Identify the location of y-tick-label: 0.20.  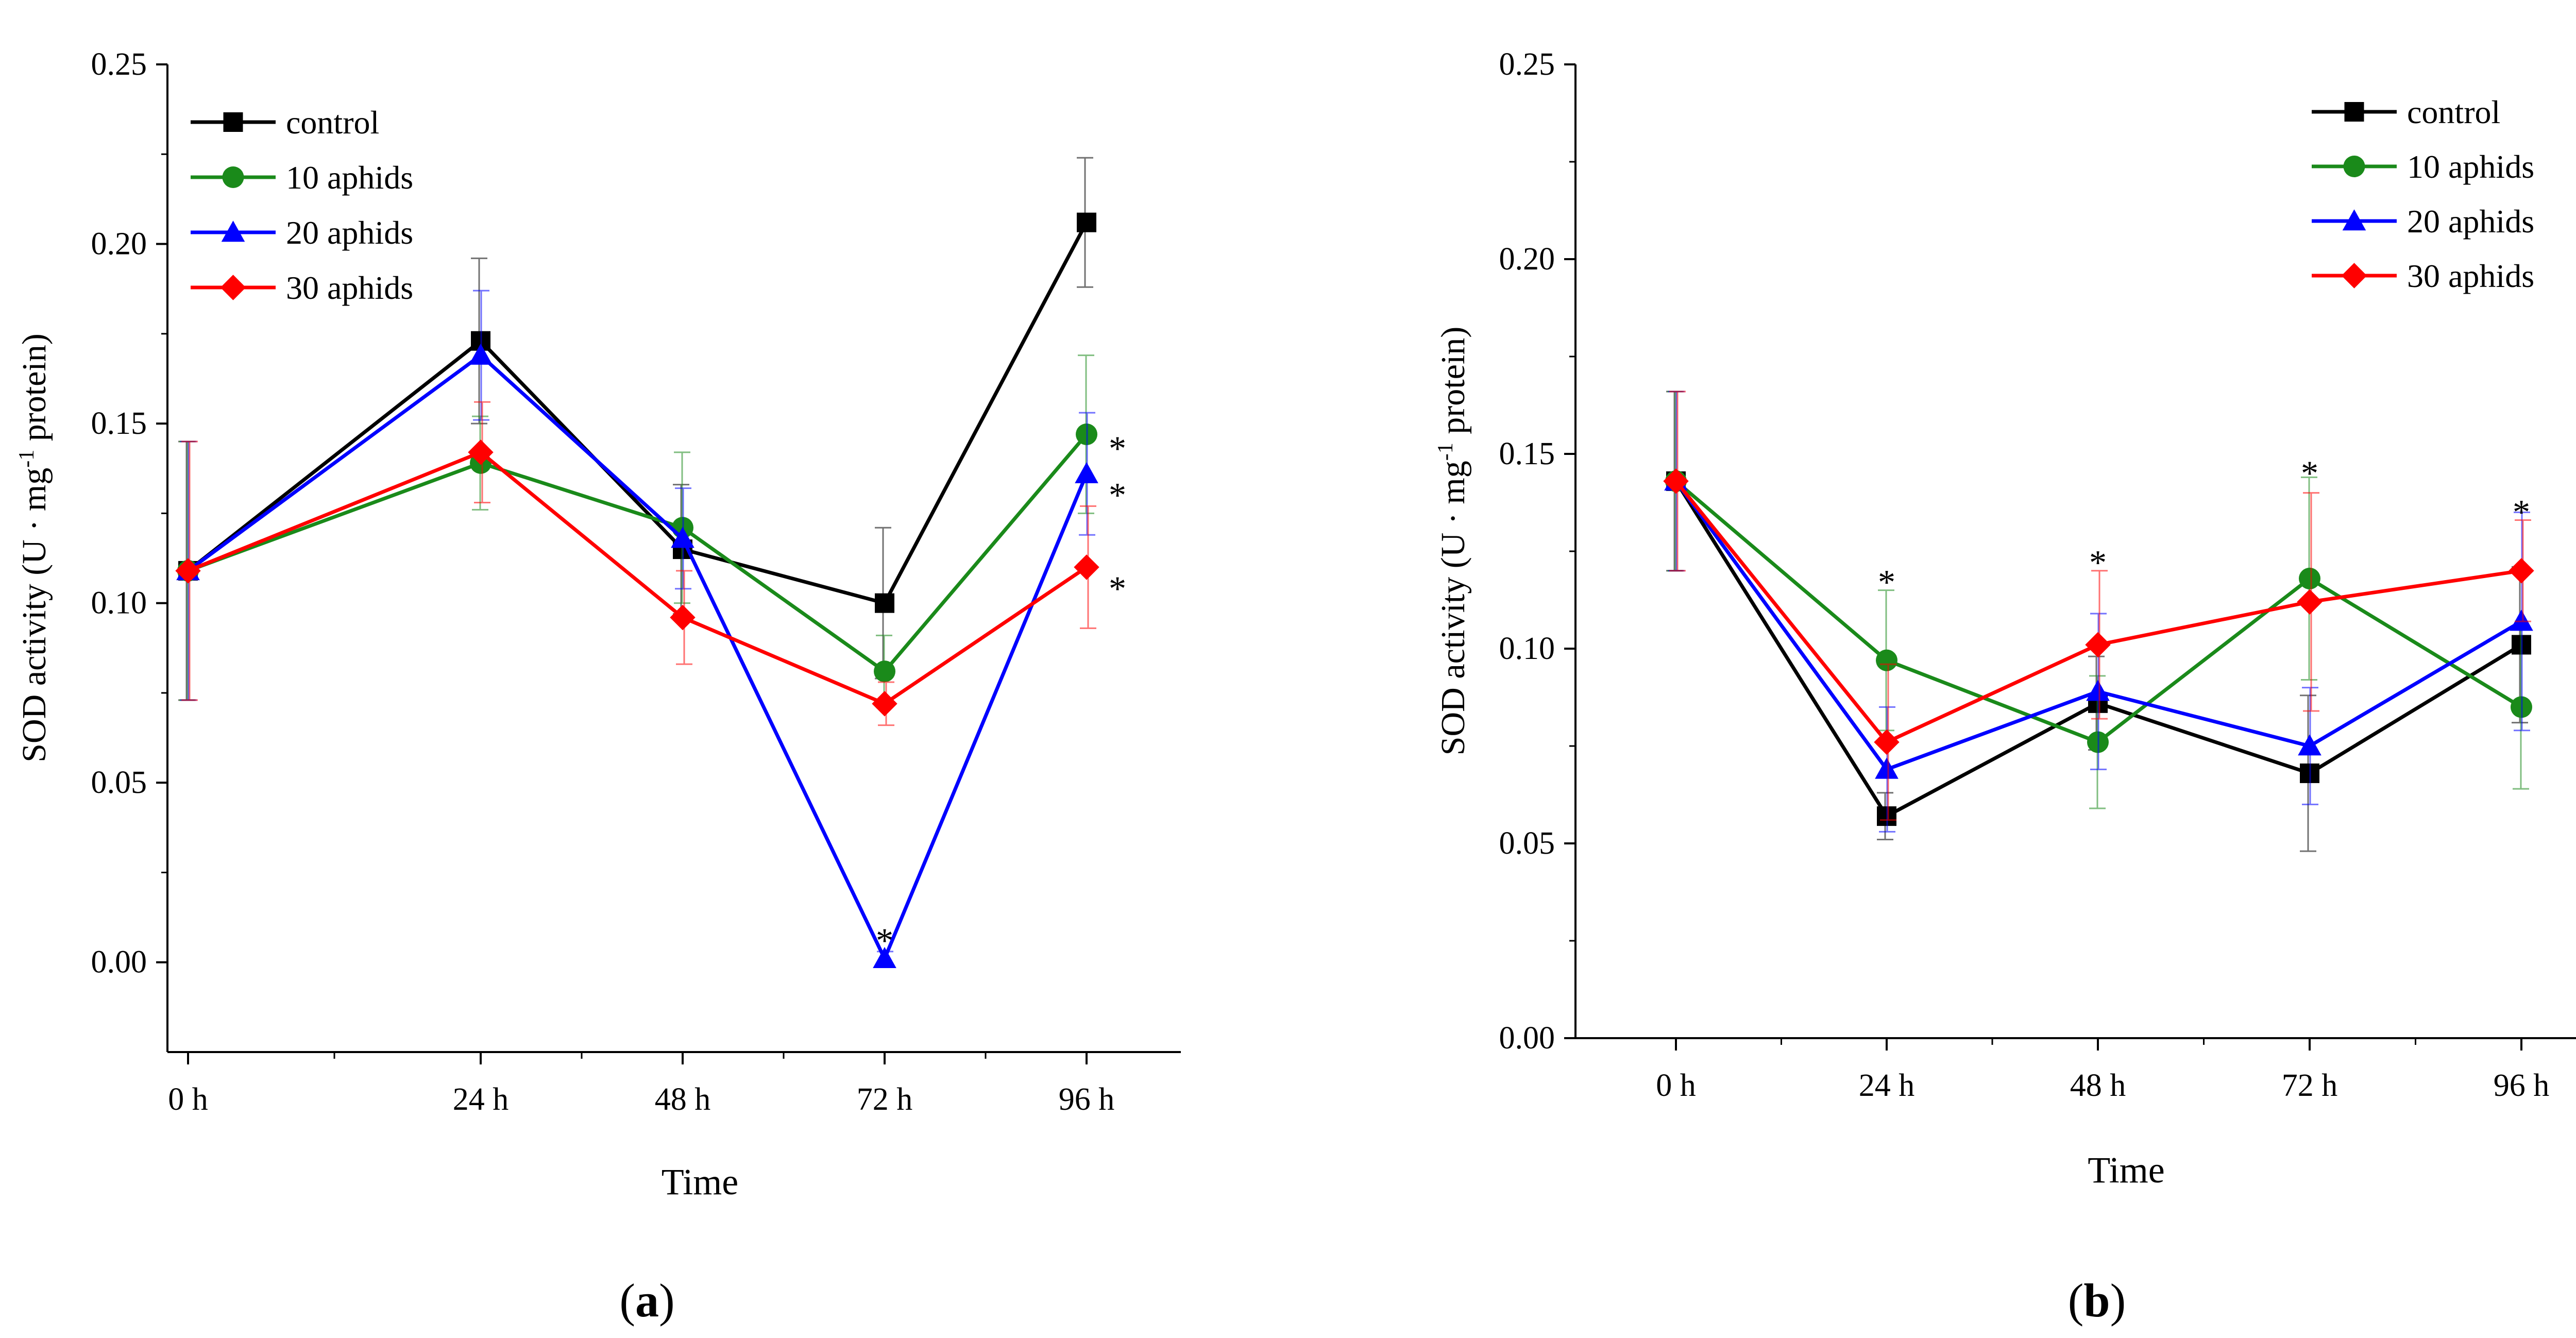
(119, 244).